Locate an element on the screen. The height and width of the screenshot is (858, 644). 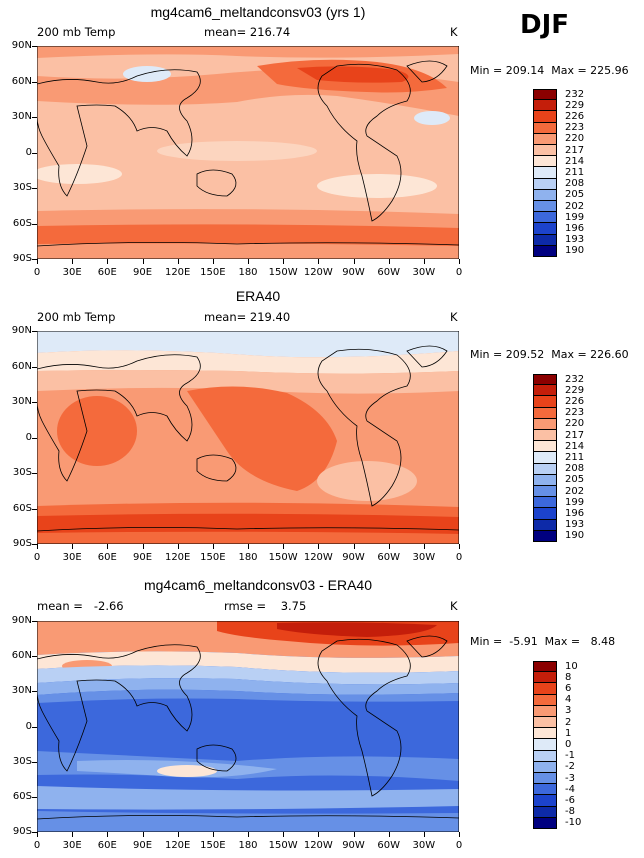
panel-2-ytick: 0 is located at coordinates (28, 437).